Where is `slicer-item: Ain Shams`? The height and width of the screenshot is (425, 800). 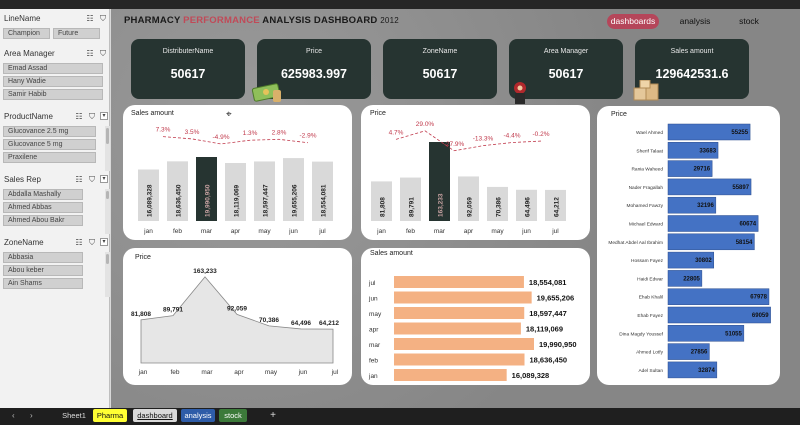
slicer-item: Ain Shams is located at coordinates (43, 283).